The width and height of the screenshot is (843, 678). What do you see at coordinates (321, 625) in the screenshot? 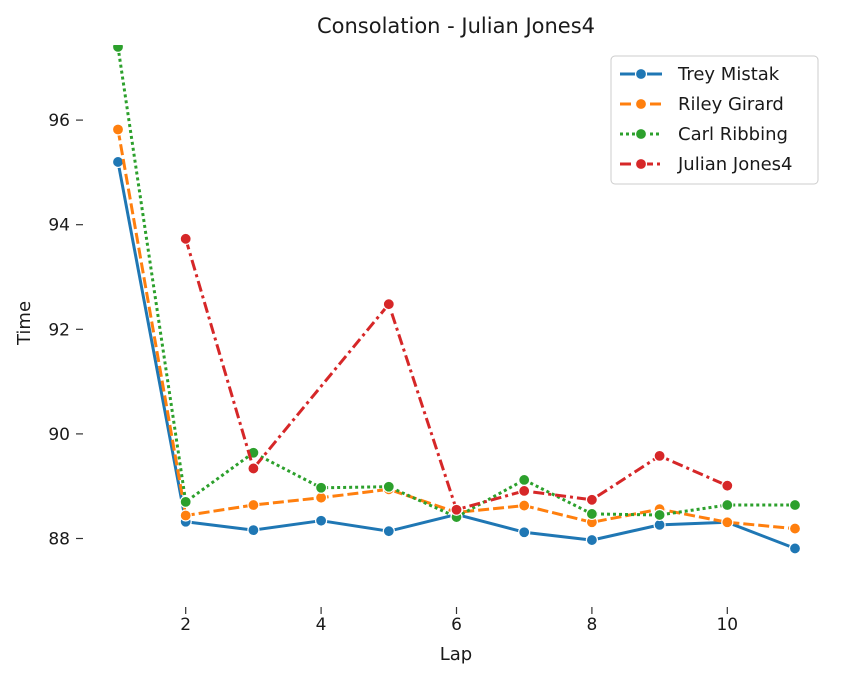
I see `x-tick-label: 4` at bounding box center [321, 625].